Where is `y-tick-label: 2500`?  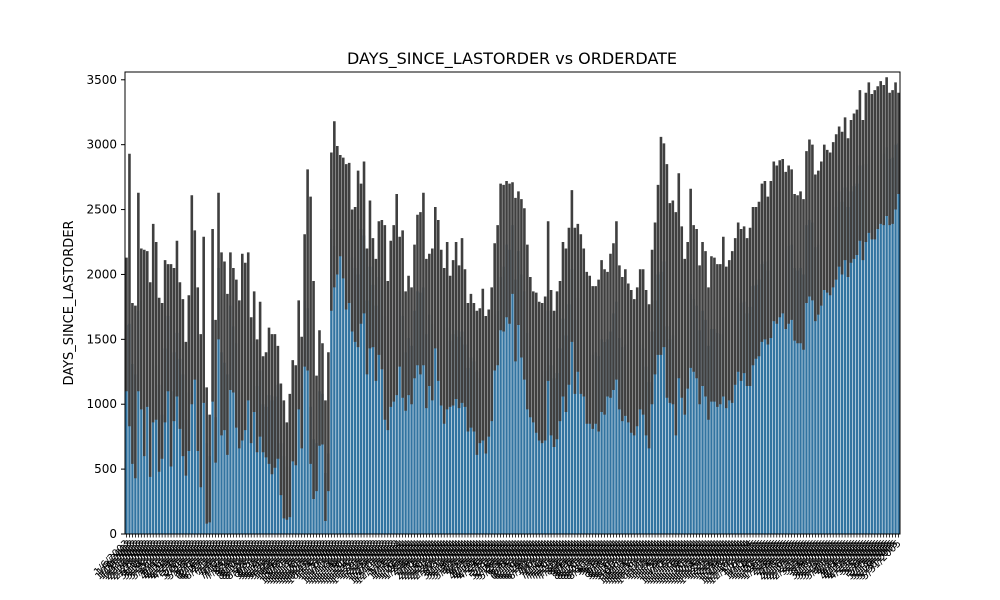
y-tick-label: 2500 is located at coordinates (101, 210).